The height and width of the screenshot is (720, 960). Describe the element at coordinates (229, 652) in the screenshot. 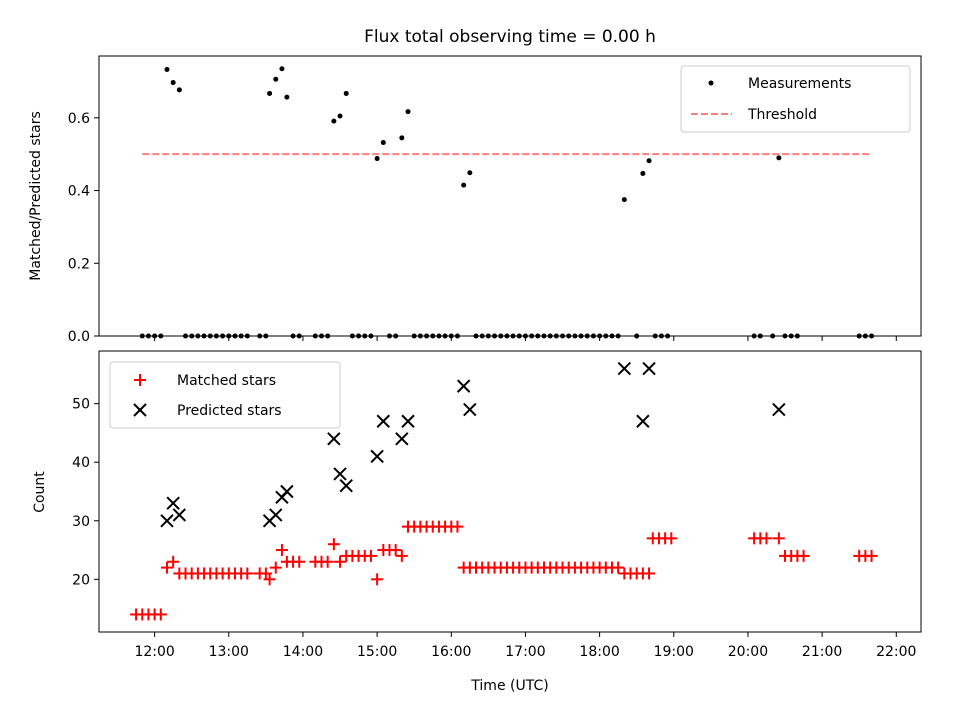

I see `xtick-label: 13:00` at that location.